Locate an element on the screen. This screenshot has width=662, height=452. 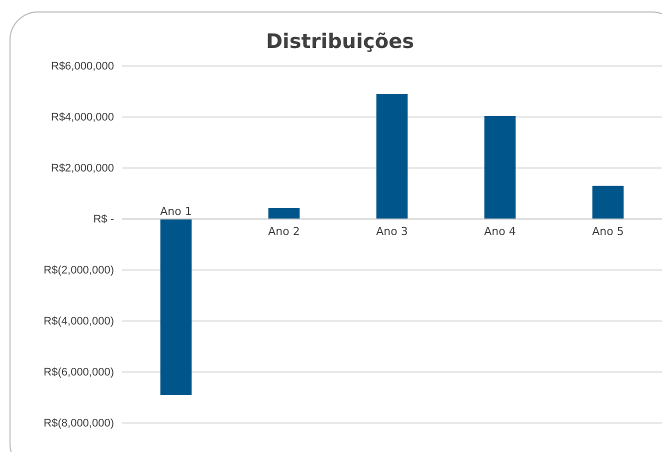
y-tick-label: R$(6,000,000) is located at coordinates (79, 372).